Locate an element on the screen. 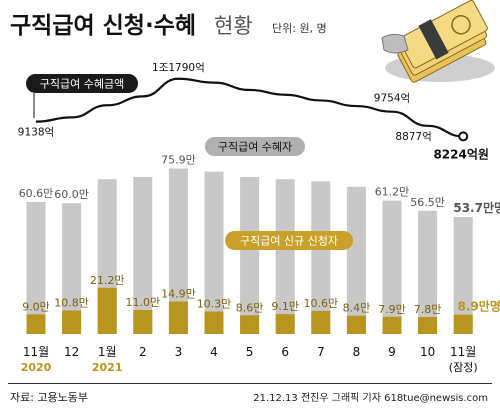 Image resolution: width=500 pixels, height=417 pixels. category-label: 6 is located at coordinates (285, 352).